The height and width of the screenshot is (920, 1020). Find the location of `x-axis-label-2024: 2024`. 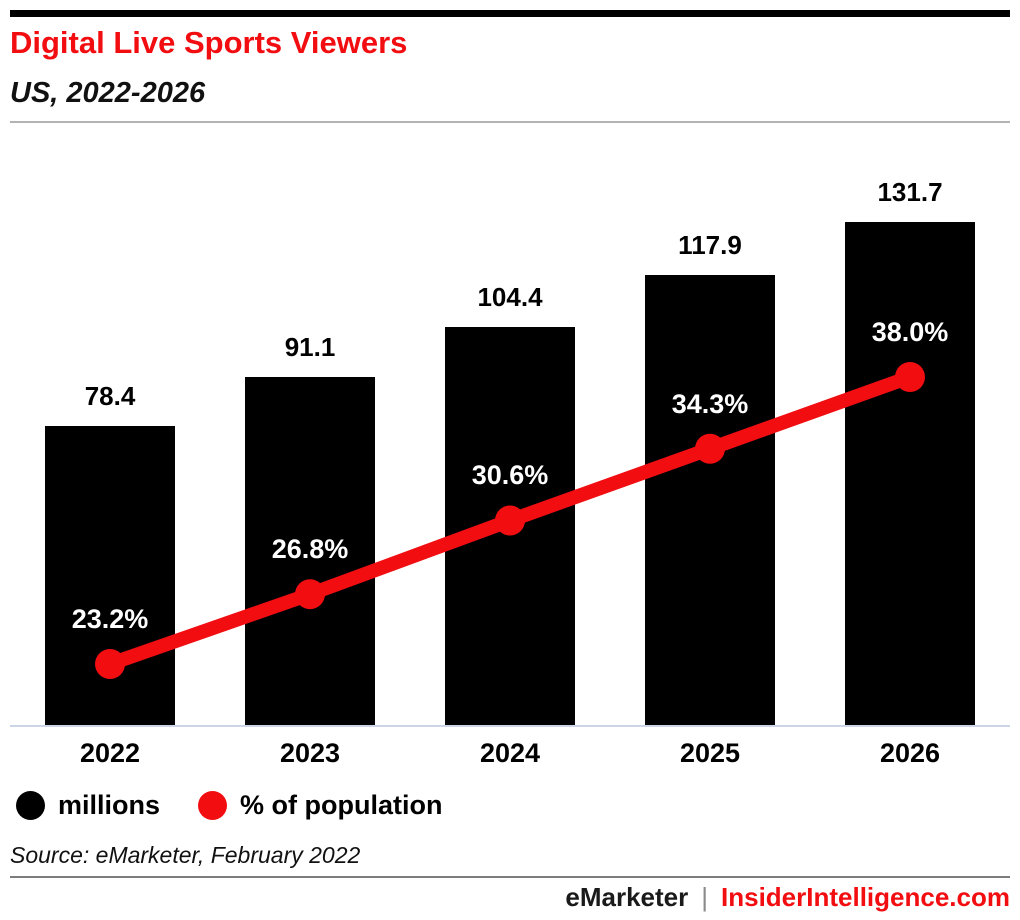

x-axis-label-2024: 2024 is located at coordinates (510, 753).